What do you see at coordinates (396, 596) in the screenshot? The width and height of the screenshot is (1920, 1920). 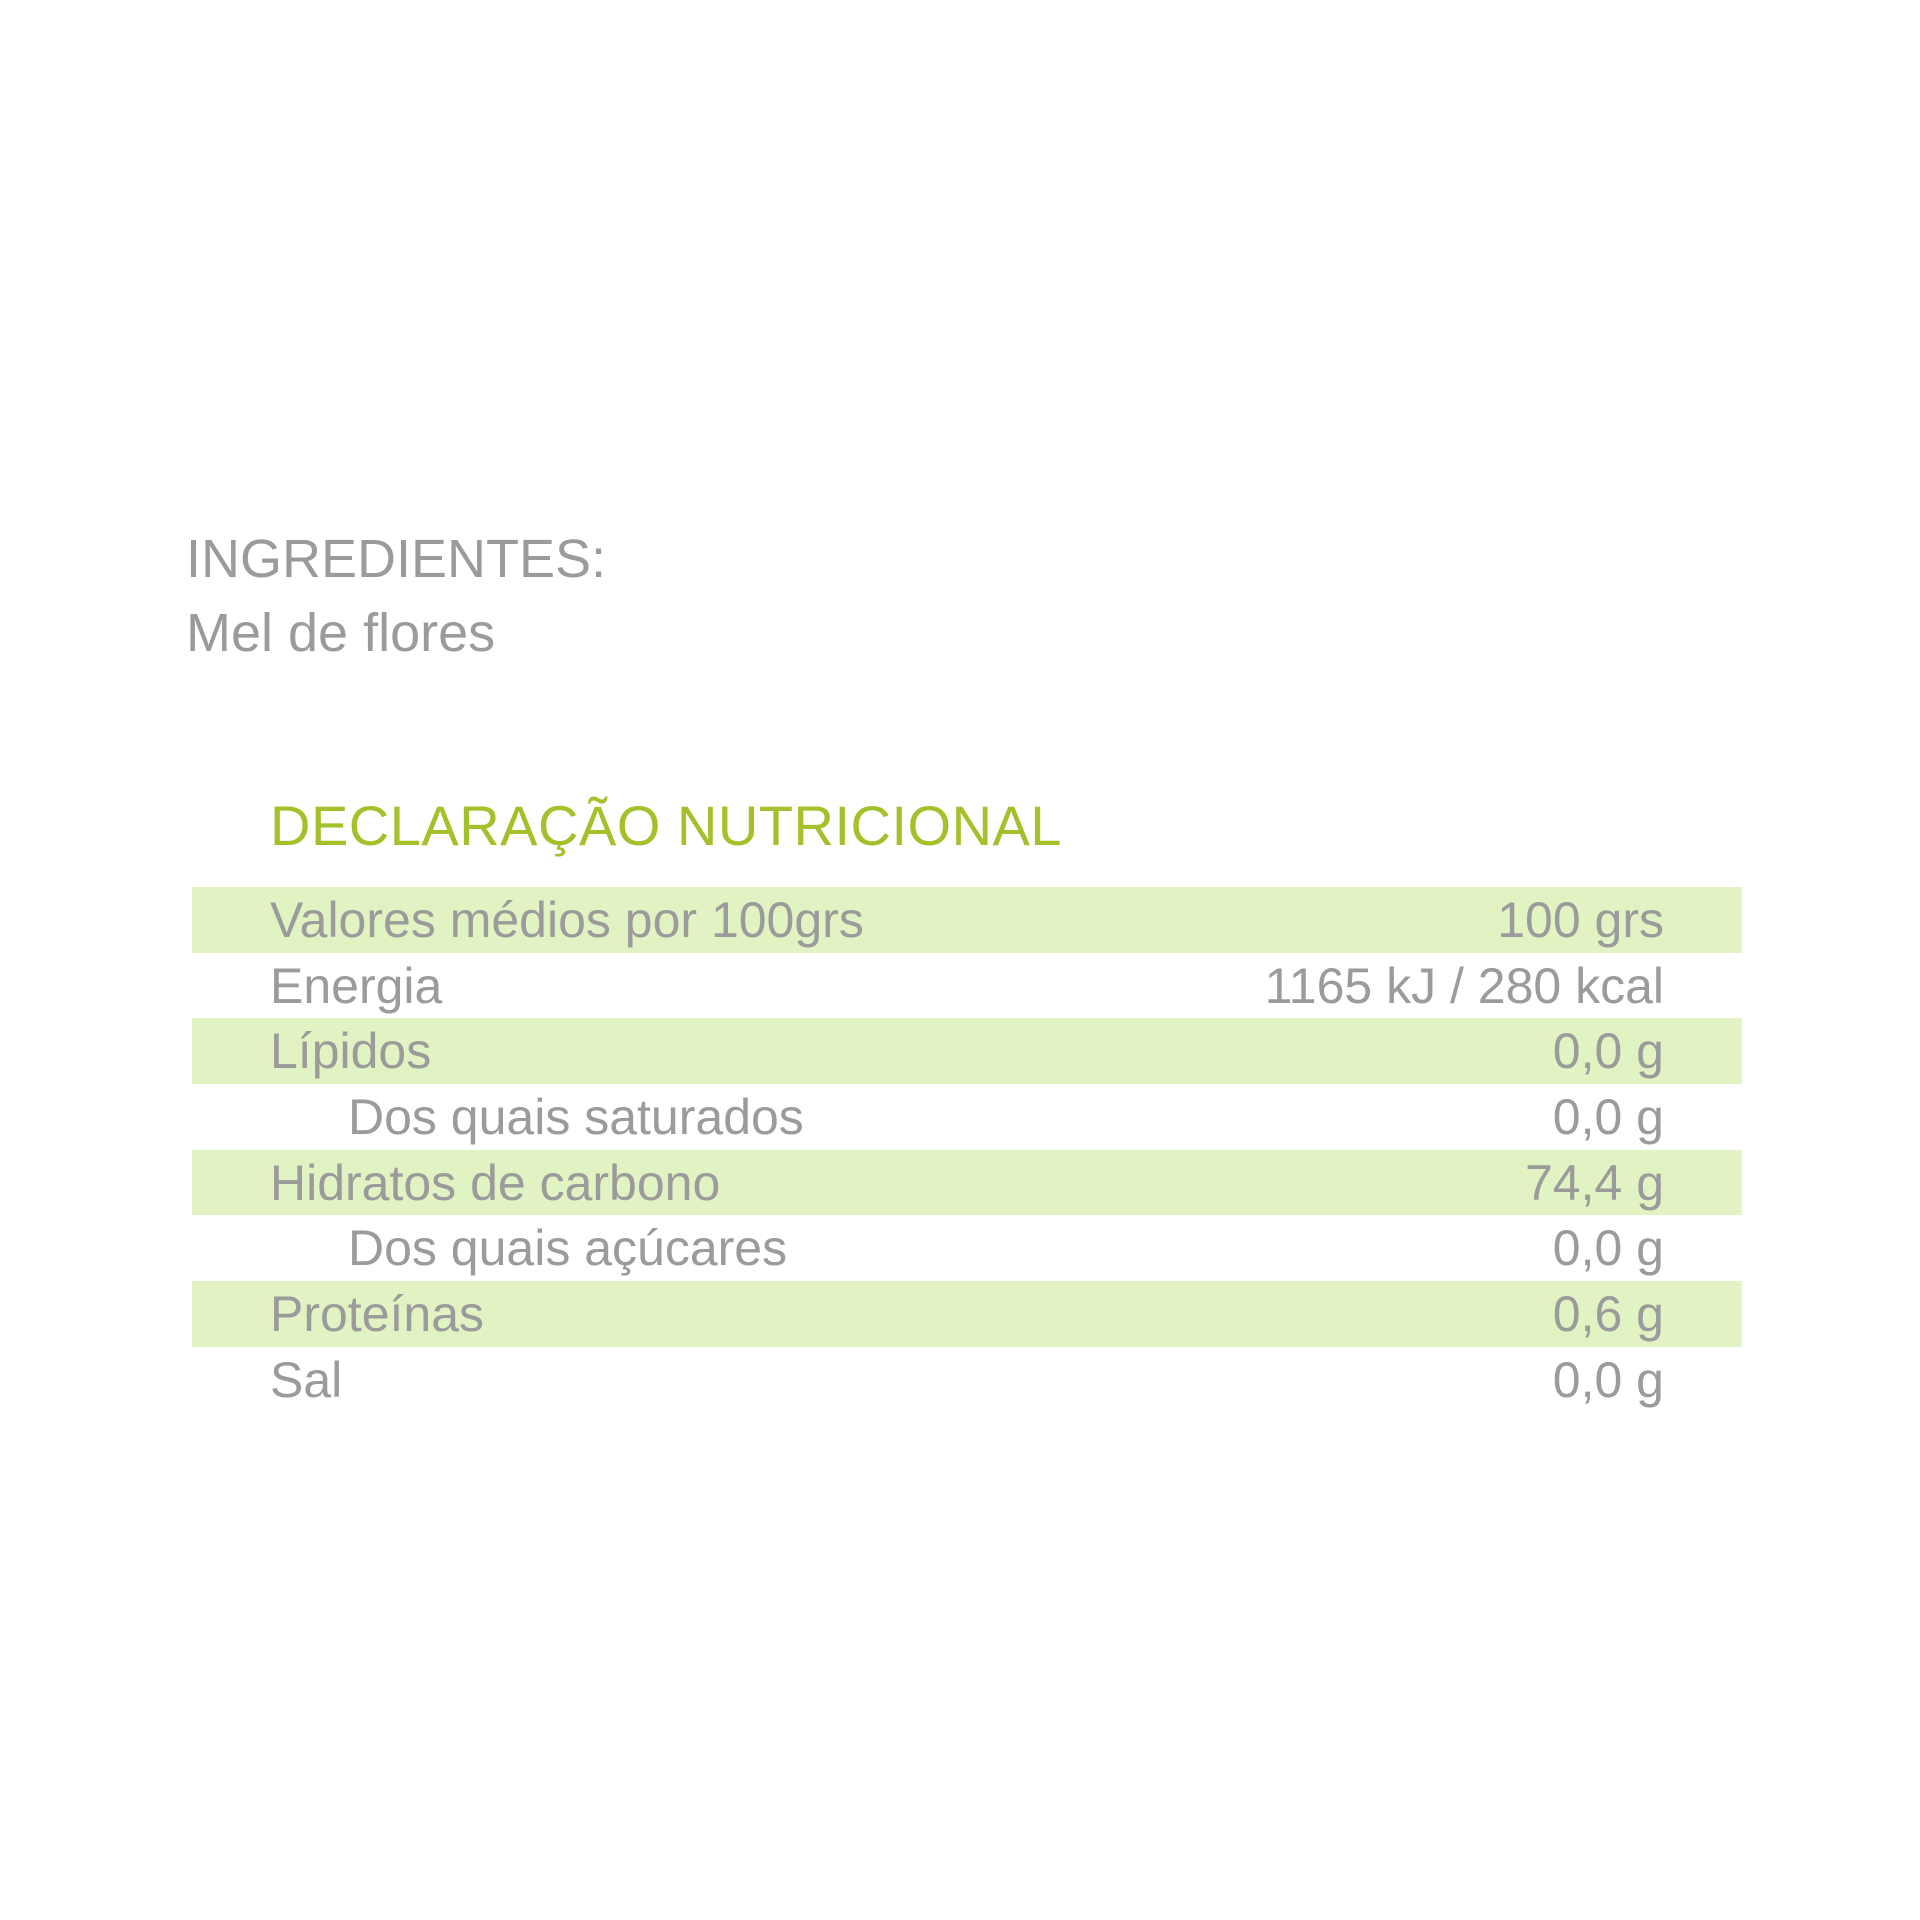 I see `ingredients-section: INGREDIENTES: Mel de flores` at bounding box center [396, 596].